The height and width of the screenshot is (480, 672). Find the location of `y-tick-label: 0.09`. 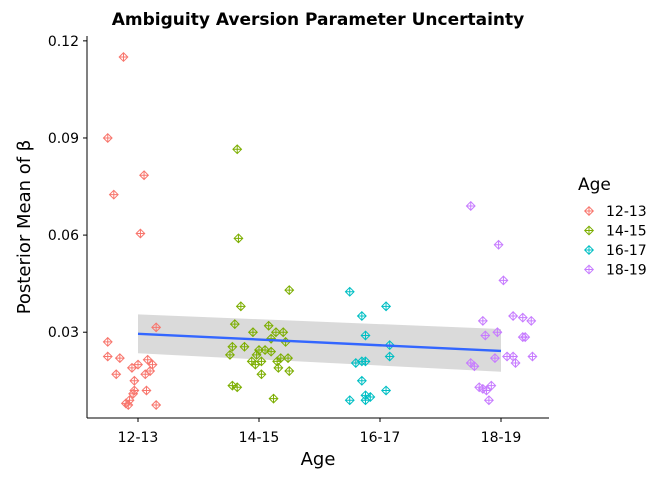

y-tick-label: 0.09 is located at coordinates (63, 139).